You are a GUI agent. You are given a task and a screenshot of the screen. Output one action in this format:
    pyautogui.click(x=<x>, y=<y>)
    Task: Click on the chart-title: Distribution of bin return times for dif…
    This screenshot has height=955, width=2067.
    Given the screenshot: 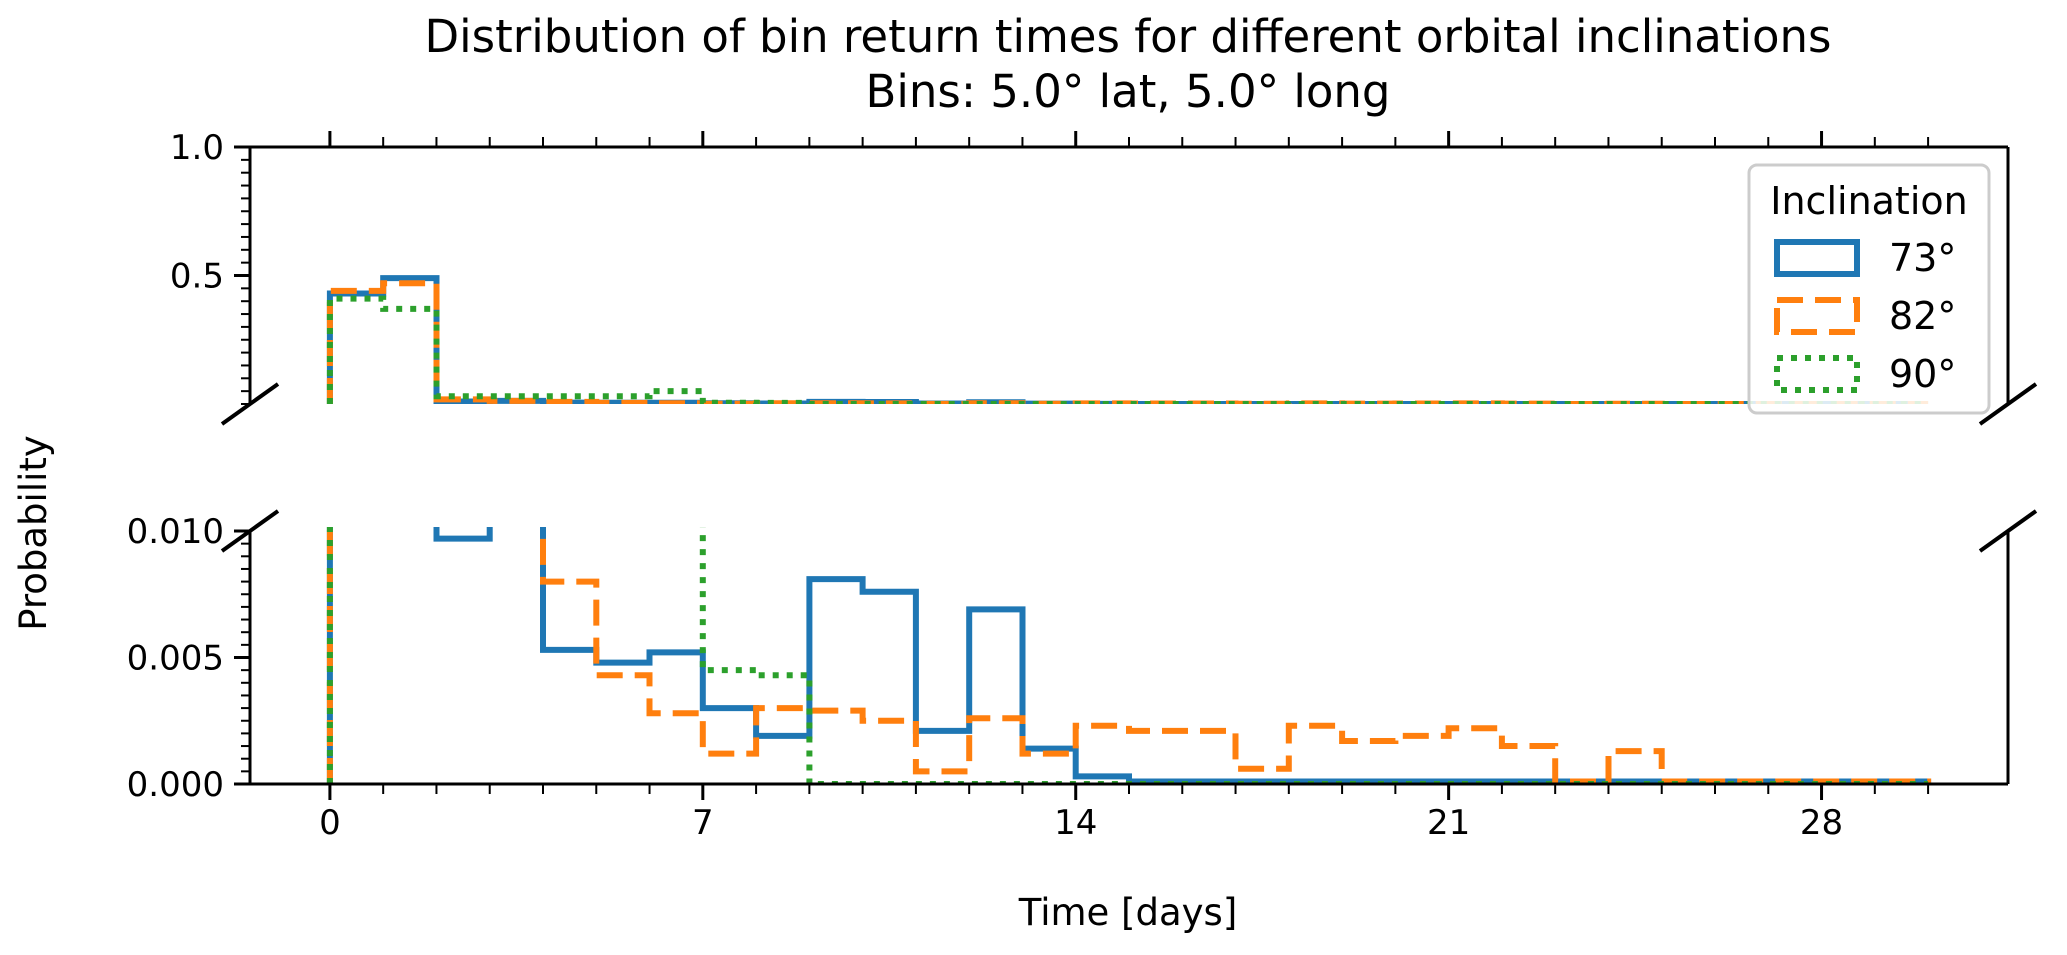 What is the action you would take?
    pyautogui.click(x=1128, y=36)
    